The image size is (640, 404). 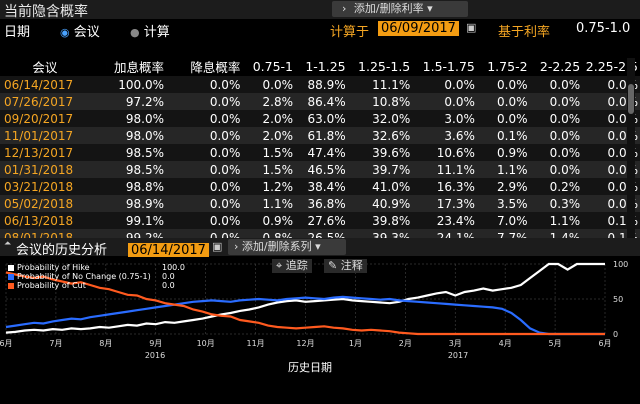 I want to click on probability-cell: 2.0%, so click(x=268, y=135).